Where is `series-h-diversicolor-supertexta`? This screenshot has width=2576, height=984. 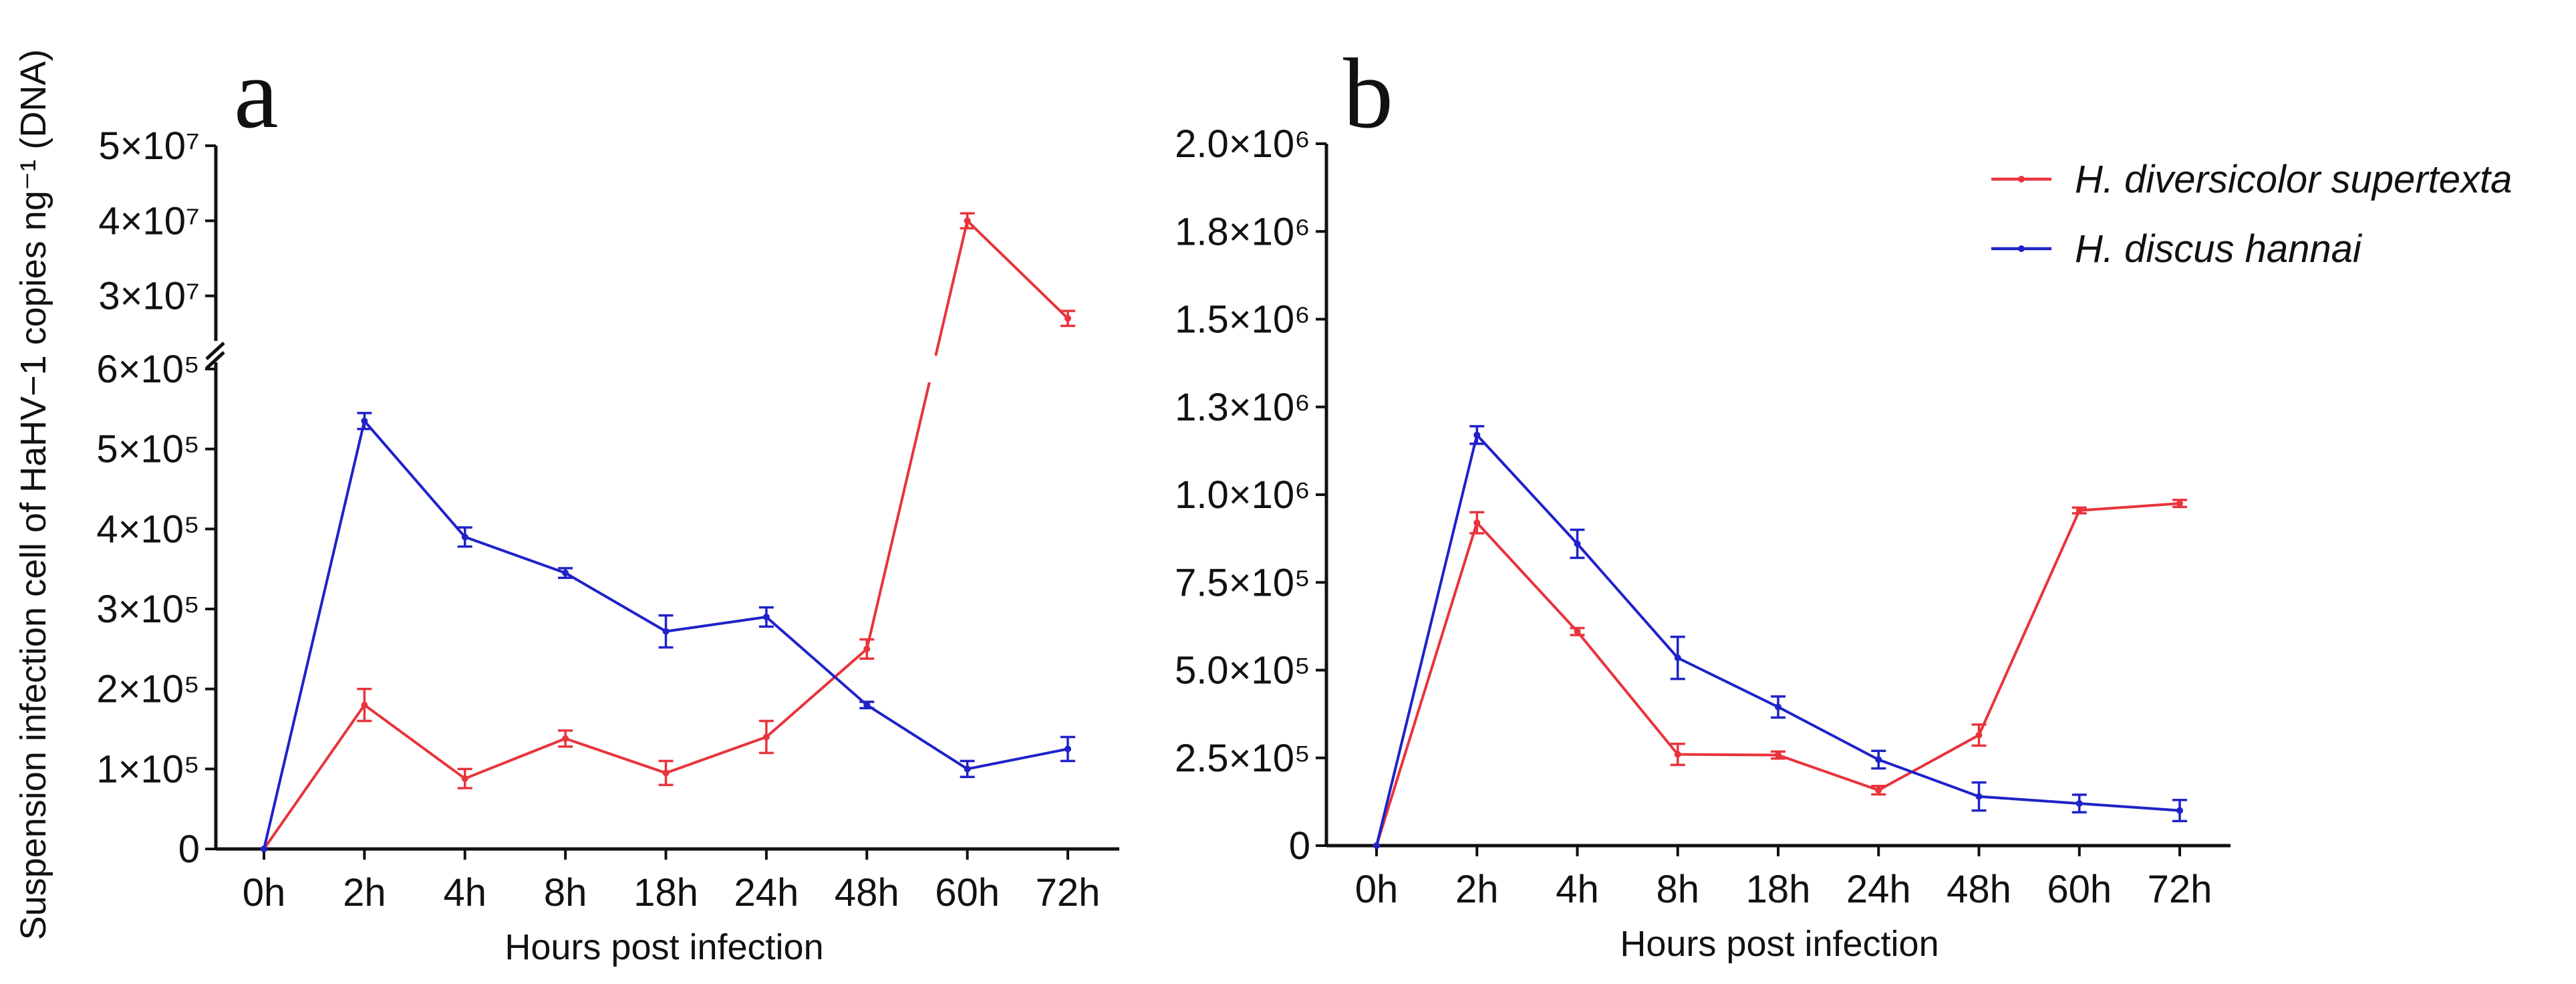
series-h-diversicolor-supertexta is located at coordinates (1780, 674).